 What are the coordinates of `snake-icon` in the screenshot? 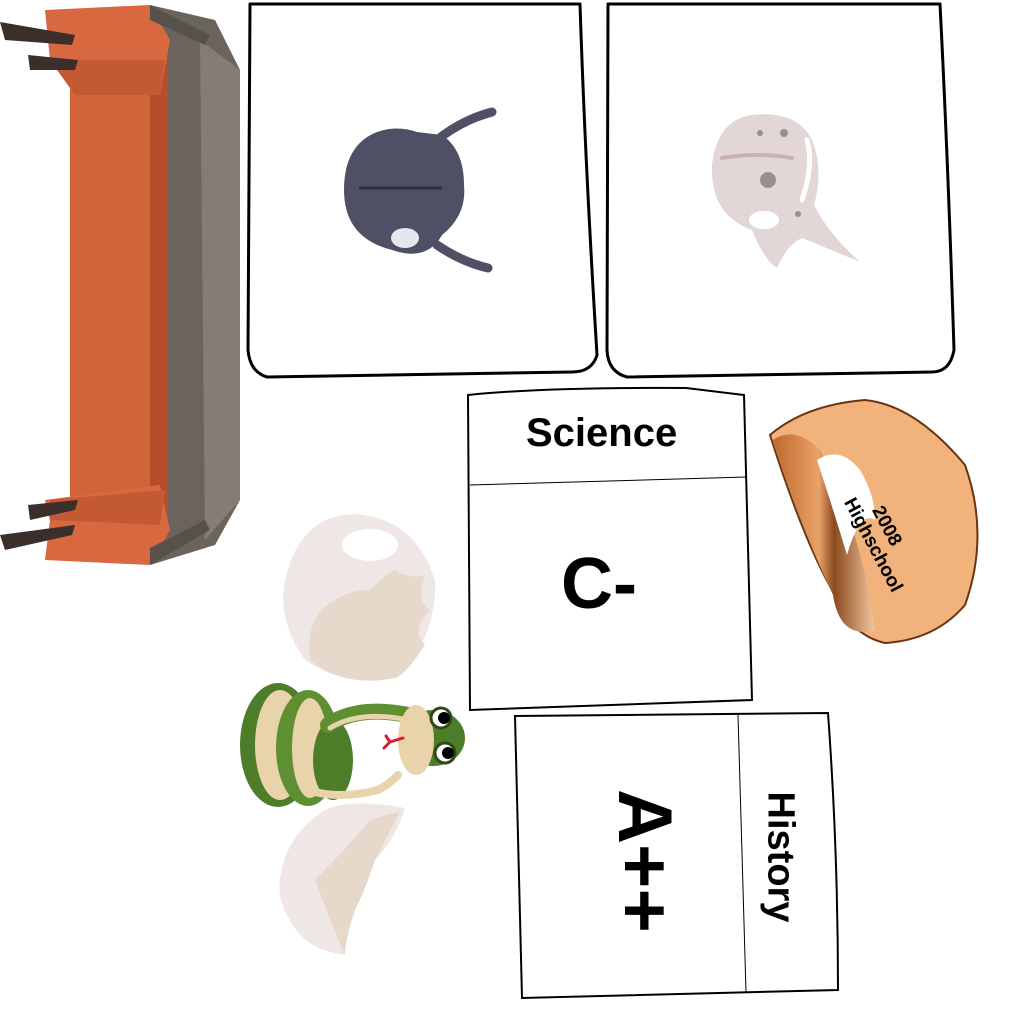 It's located at (352, 745).